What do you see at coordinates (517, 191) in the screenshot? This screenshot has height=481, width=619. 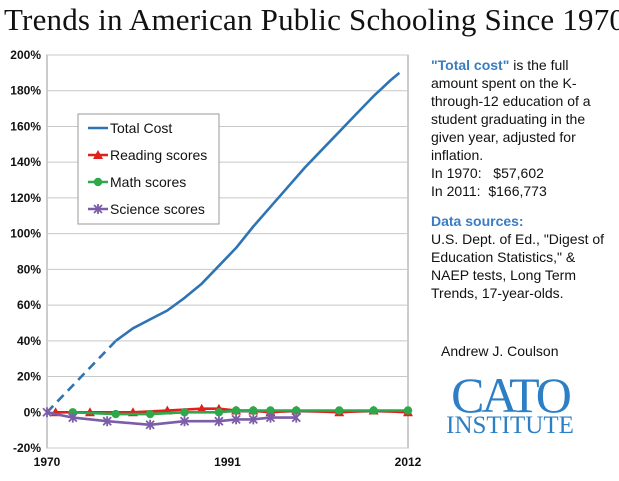 I see `cost-2011-value: $166,773` at bounding box center [517, 191].